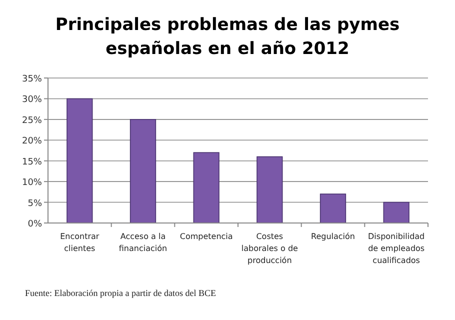  What do you see at coordinates (35, 225) in the screenshot?
I see `y-tick-label: 0%` at bounding box center [35, 225].